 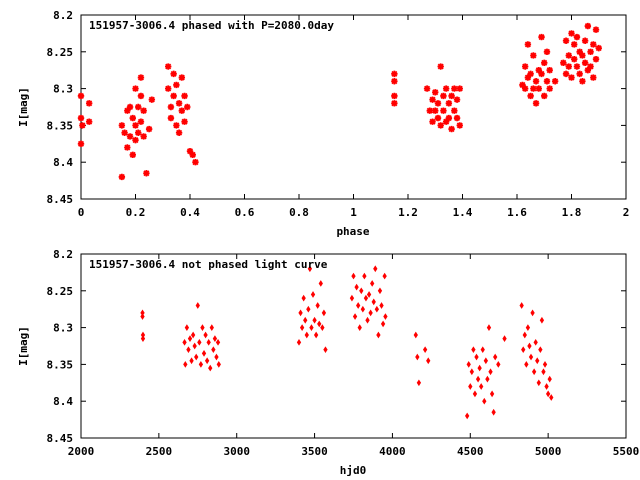 I want to click on x-tick-label: 3000, so click(x=236, y=451).